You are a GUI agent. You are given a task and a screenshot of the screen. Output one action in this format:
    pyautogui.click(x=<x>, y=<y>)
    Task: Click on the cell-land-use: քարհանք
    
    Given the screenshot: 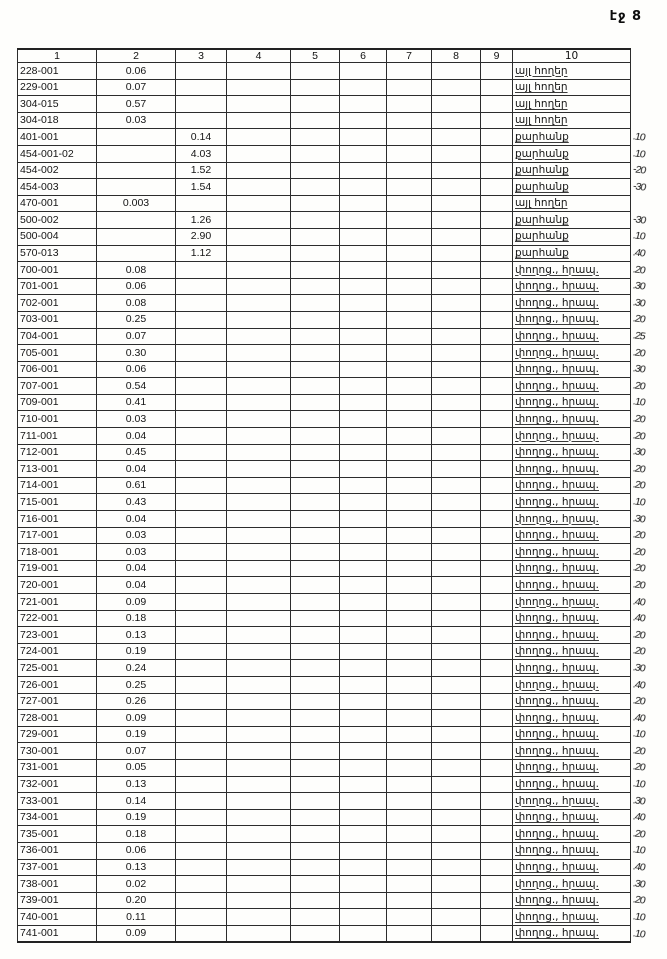 What is the action you would take?
    pyautogui.click(x=571, y=170)
    